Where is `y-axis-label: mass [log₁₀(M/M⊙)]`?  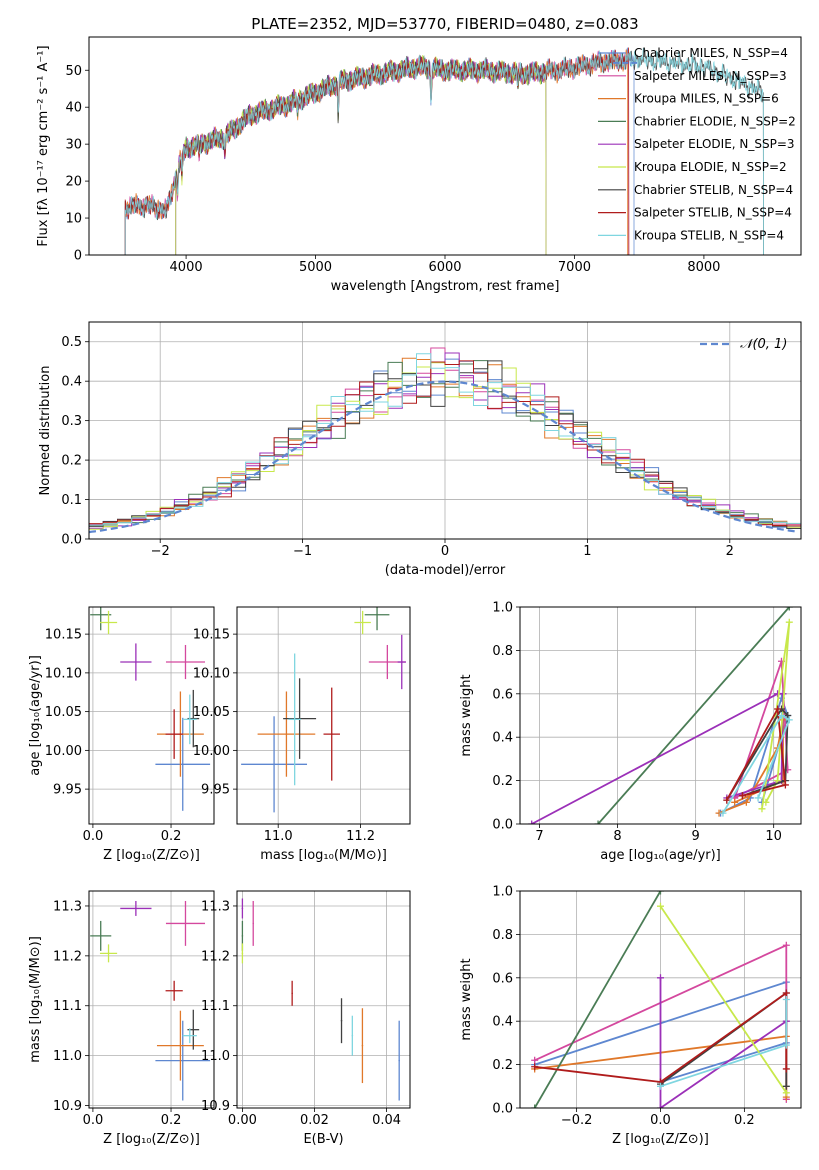
y-axis-label: mass [log₁₀(M/M⊙)] is located at coordinates (35, 999).